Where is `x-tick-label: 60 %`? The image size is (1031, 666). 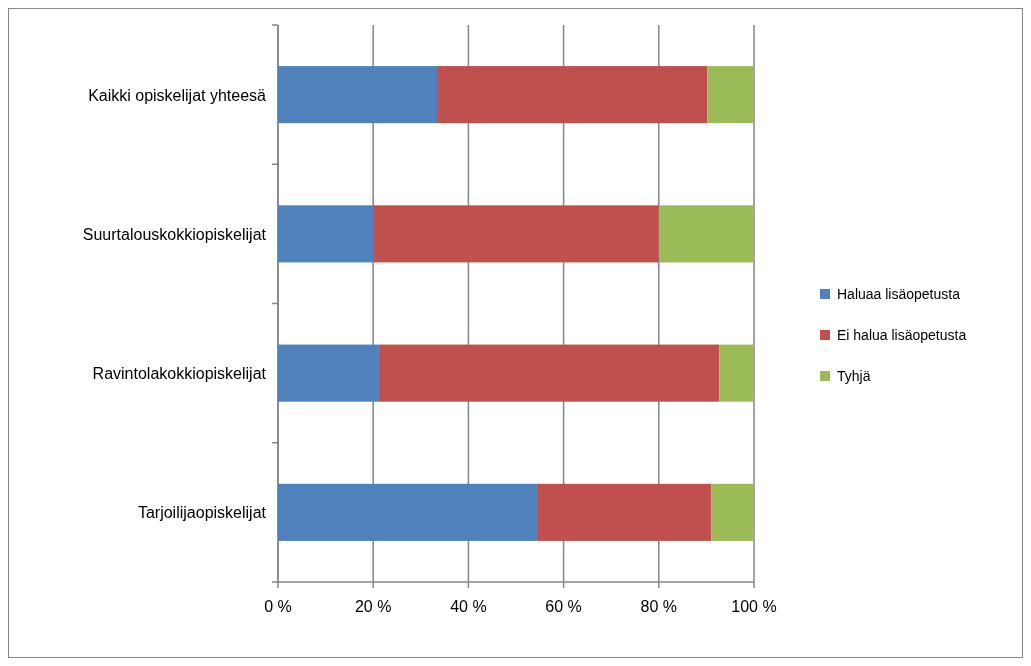
x-tick-label: 60 % is located at coordinates (563, 606).